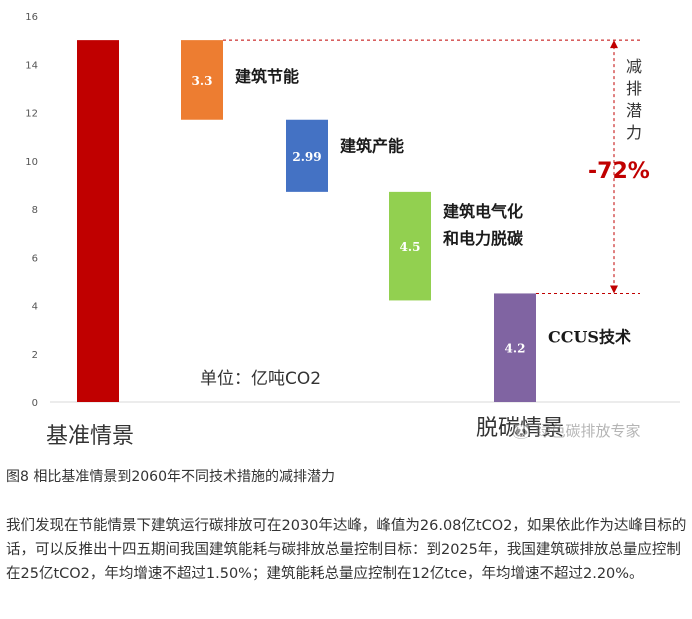 Image resolution: width=692 pixels, height=619 pixels. I want to click on data-label: 4.2, so click(515, 349).